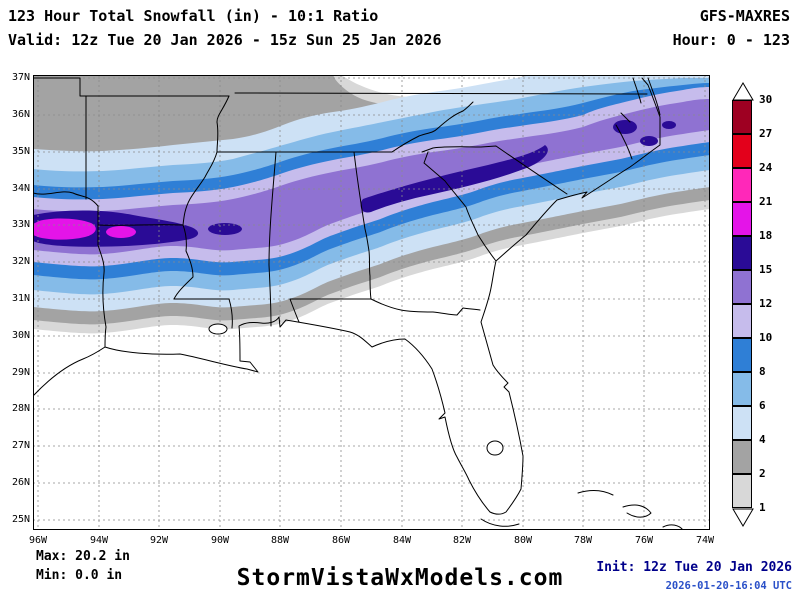 The height and width of the screenshot is (600, 800). Describe the element at coordinates (762, 371) in the screenshot. I see `colorbar-label: 8` at that location.